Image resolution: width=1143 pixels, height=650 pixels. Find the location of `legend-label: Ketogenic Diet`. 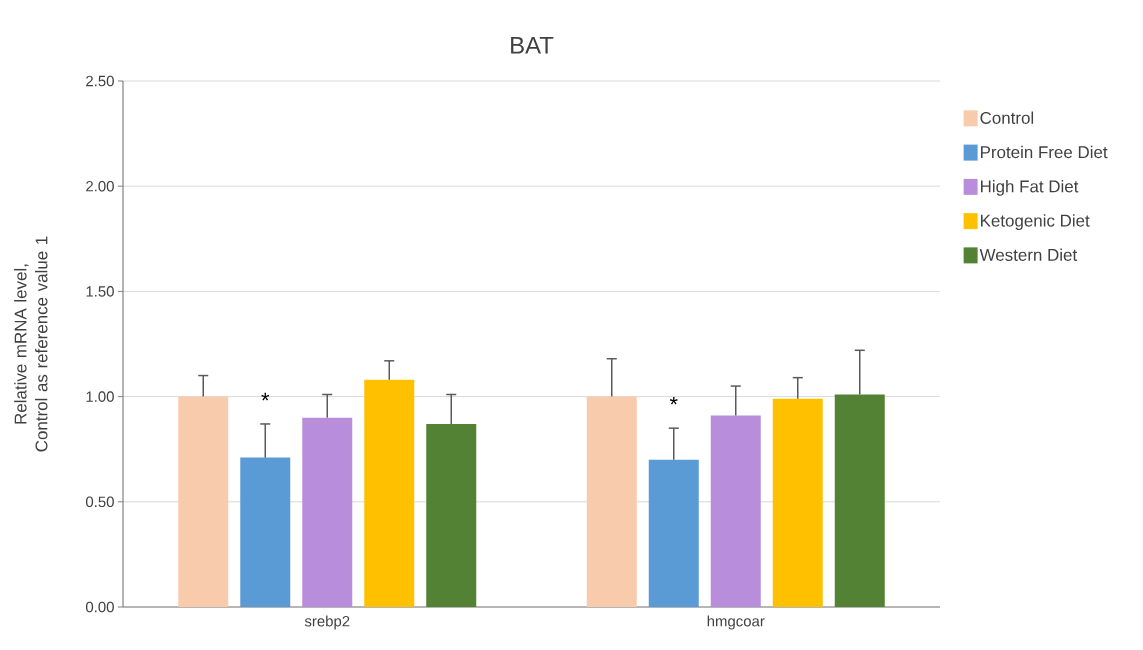

legend-label: Ketogenic Diet is located at coordinates (1035, 222).